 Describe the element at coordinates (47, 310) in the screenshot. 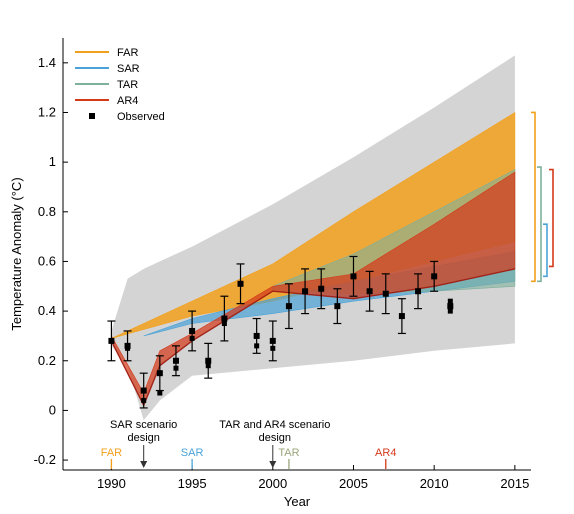

I see `y-tick-label: 0.4` at that location.